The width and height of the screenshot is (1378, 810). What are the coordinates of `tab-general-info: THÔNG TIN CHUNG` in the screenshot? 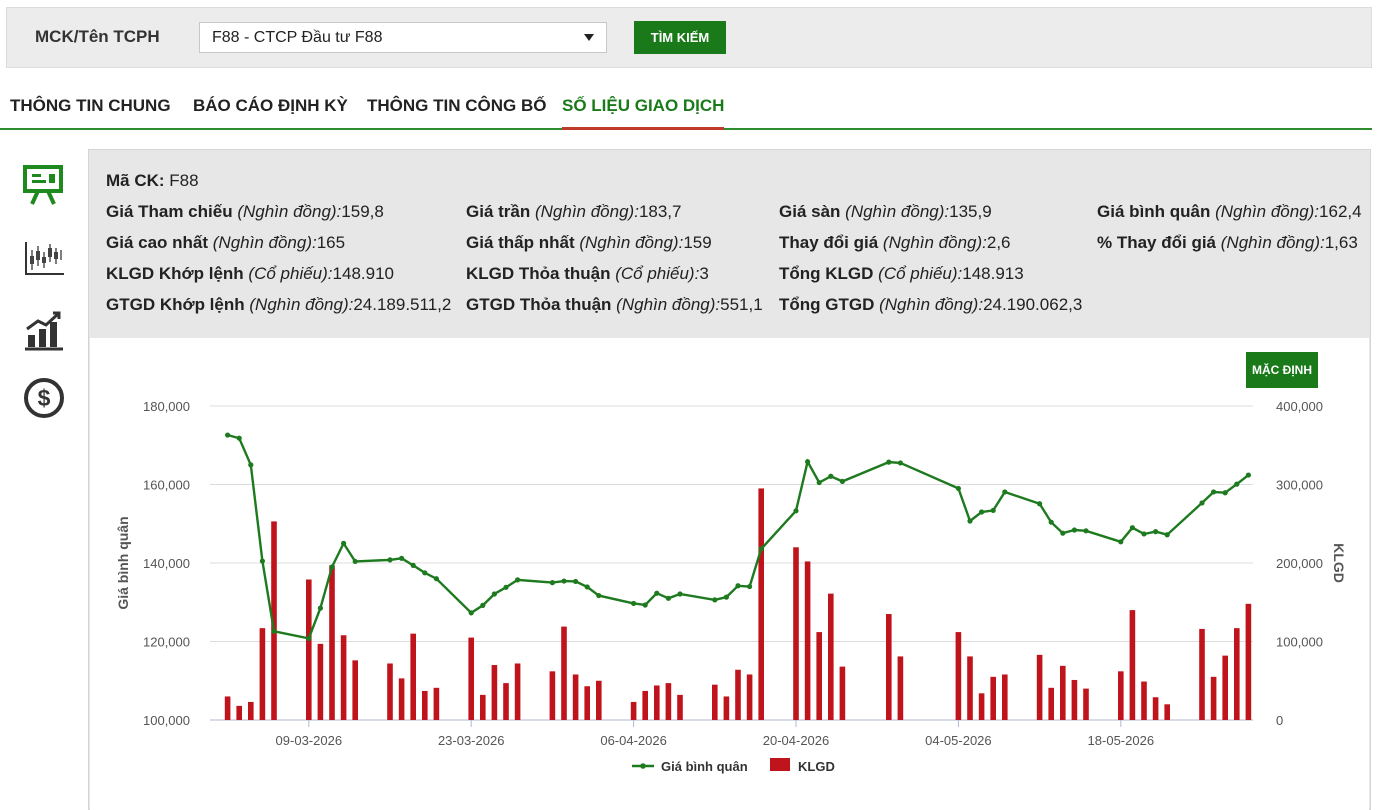 It's located at (90, 105).